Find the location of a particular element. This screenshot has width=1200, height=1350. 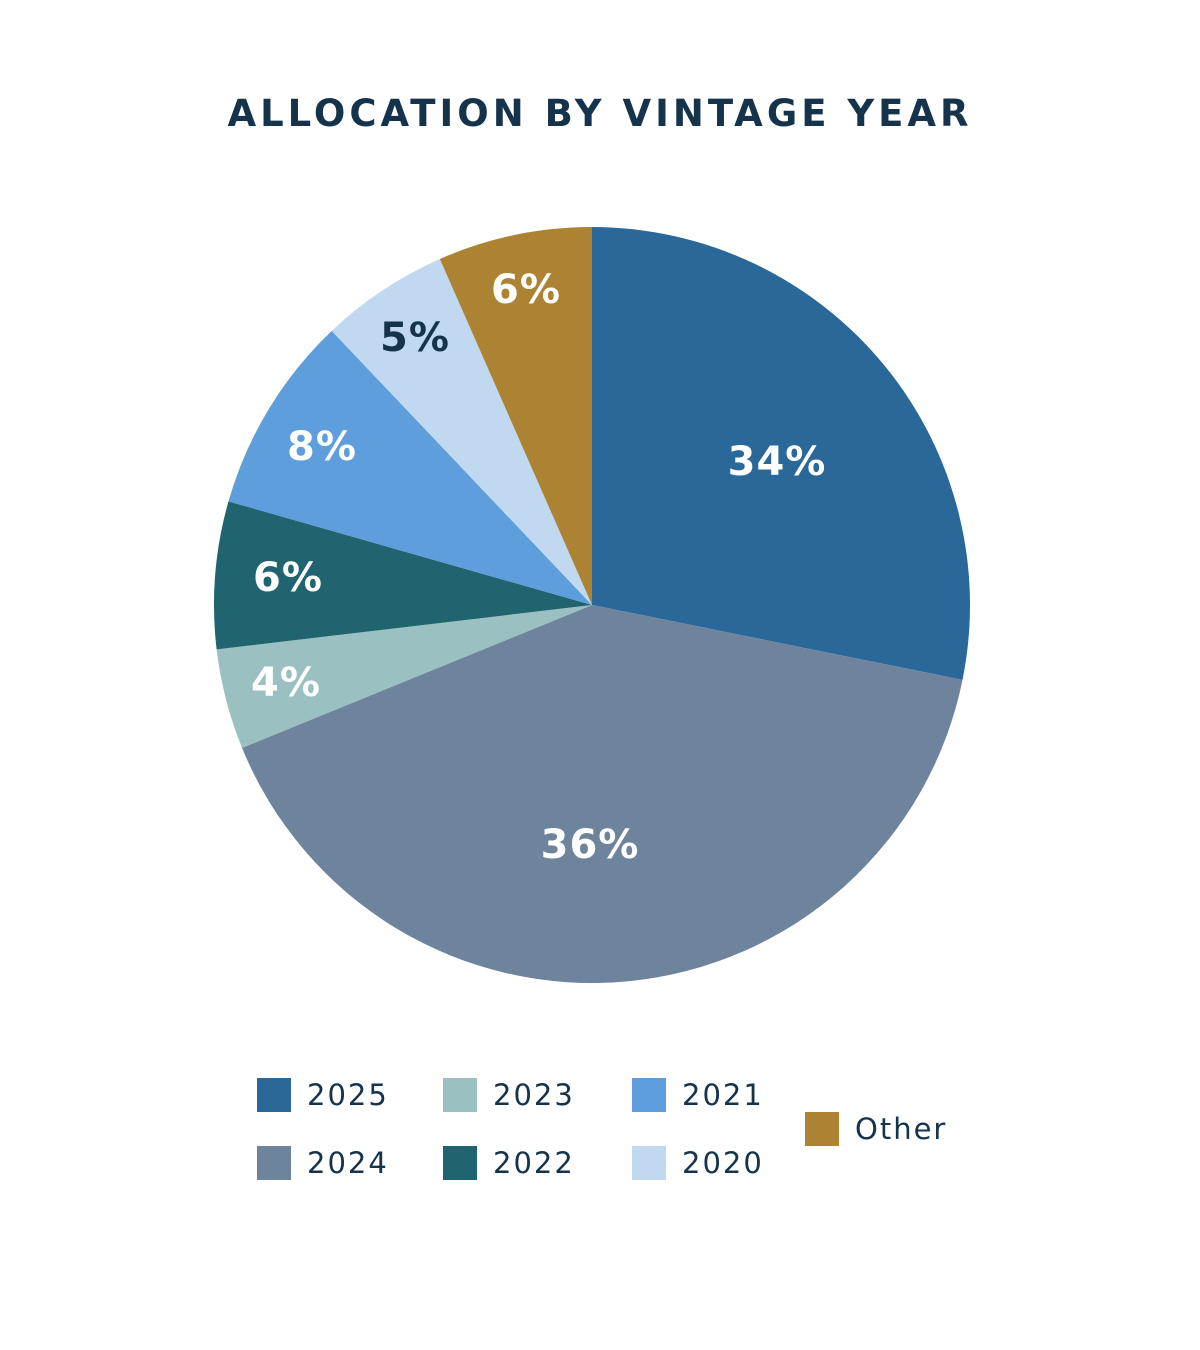

pie-slice-2021 is located at coordinates (410, 467).